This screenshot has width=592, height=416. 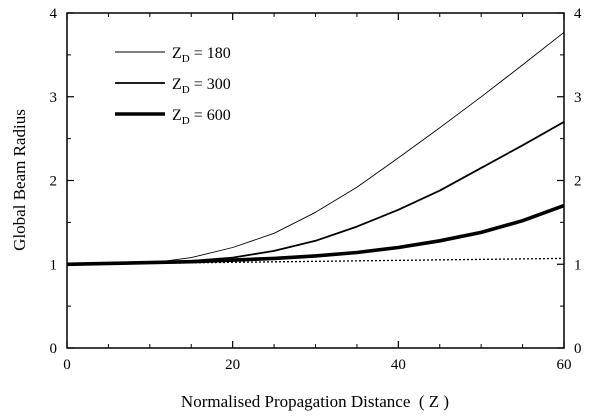 I want to click on y-tick-label: 4, so click(x=54, y=14).